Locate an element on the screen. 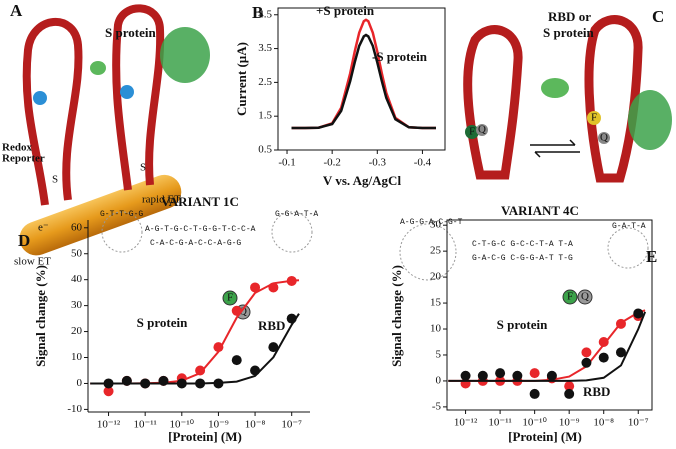 This screenshot has width=676, height=449. x-tick-label: -0.4 is located at coordinates (423, 163).